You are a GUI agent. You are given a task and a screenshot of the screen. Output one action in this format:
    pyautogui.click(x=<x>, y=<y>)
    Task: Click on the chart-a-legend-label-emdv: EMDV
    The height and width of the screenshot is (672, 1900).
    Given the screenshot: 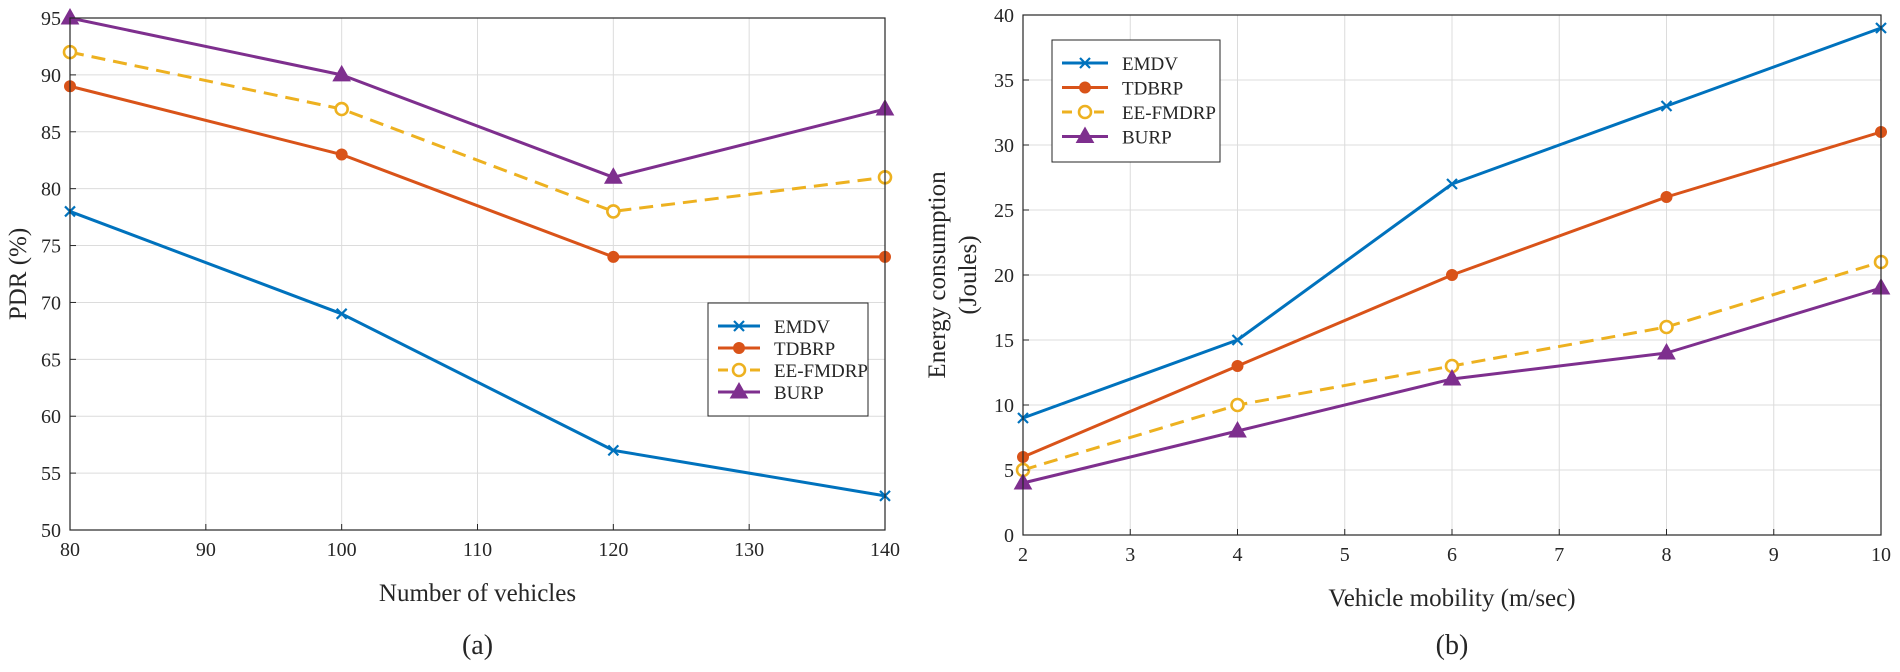 What is the action you would take?
    pyautogui.click(x=802, y=327)
    